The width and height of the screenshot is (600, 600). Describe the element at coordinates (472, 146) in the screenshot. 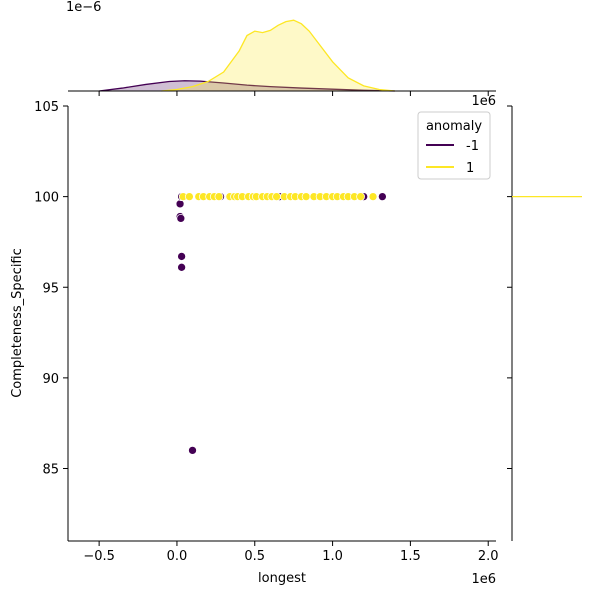

I see `legend-label-anomaly-neg1: -1` at that location.